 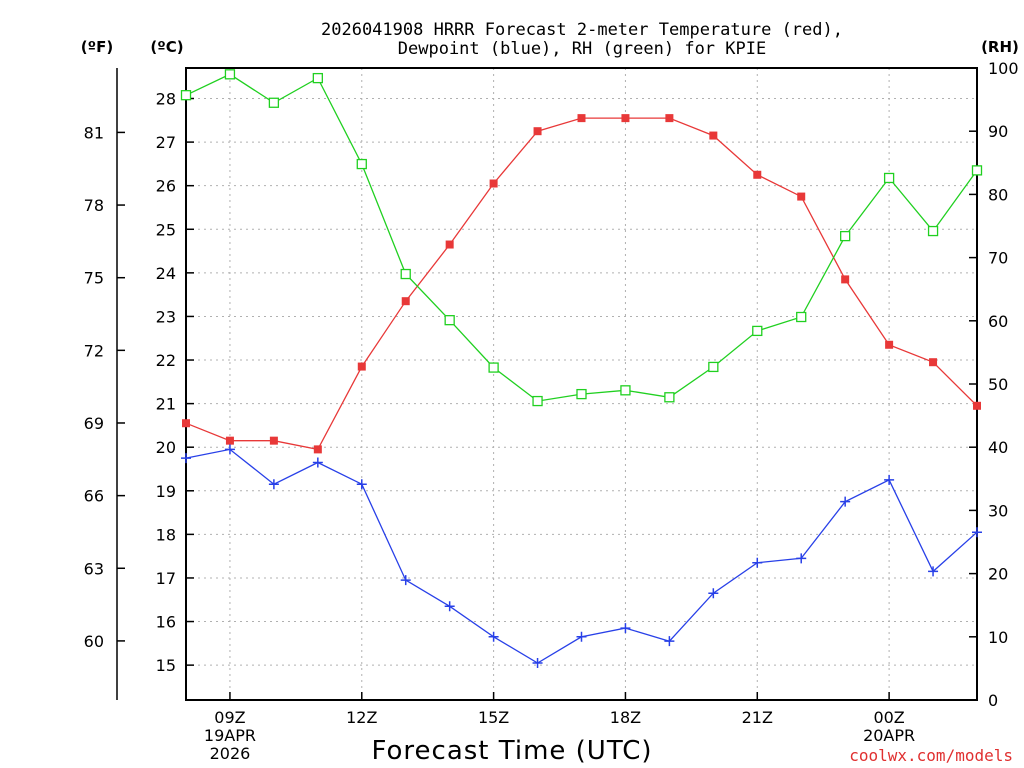 I want to click on rh-tick-label: 60, so click(x=998, y=321).